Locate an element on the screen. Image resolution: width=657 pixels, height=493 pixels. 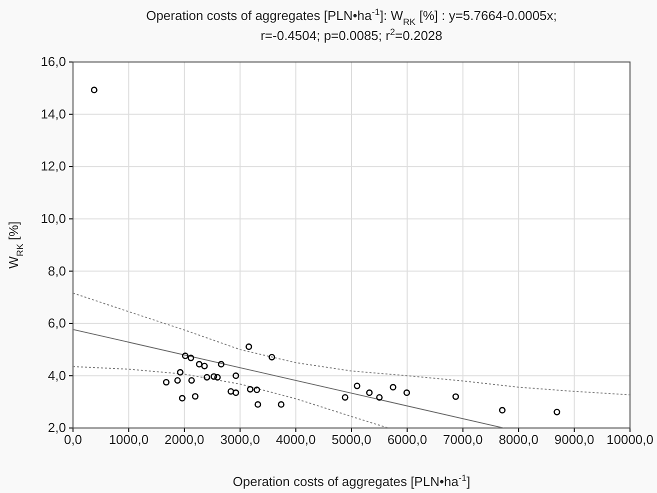
y-tick-label: 4,0 is located at coordinates (57, 375).